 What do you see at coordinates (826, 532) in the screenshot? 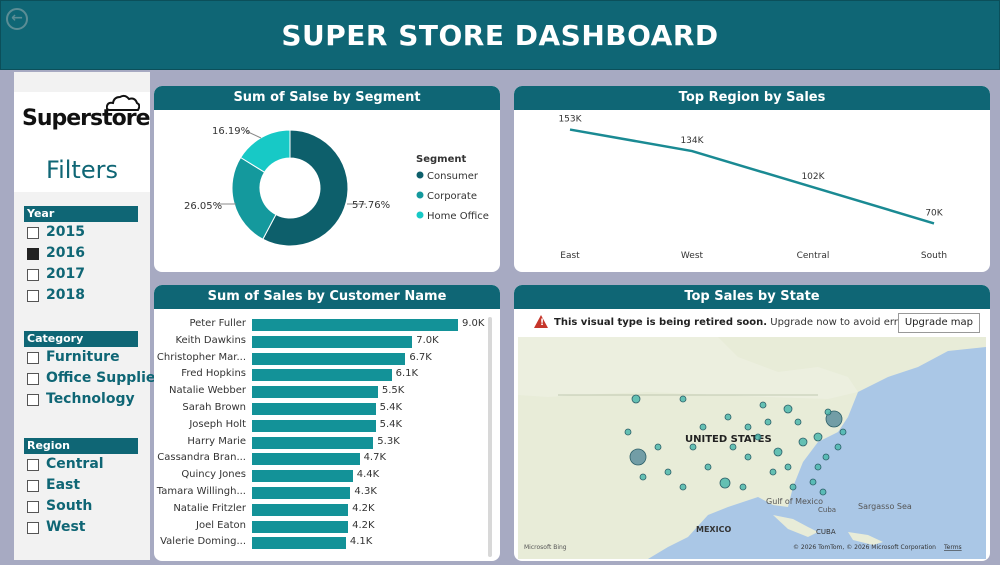
I see `map-label-cuba-caps: CUBA` at bounding box center [826, 532].